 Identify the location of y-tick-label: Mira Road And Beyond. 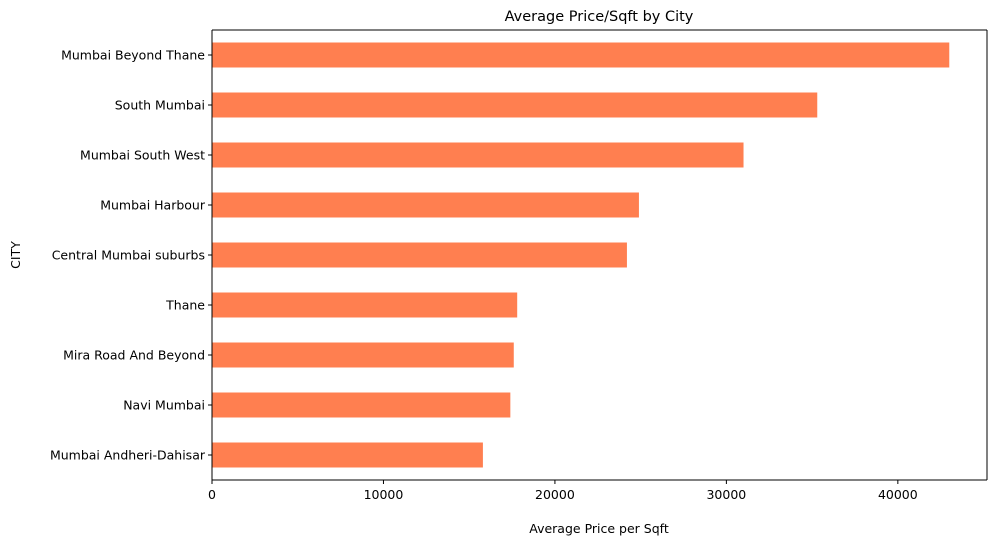
(134, 355).